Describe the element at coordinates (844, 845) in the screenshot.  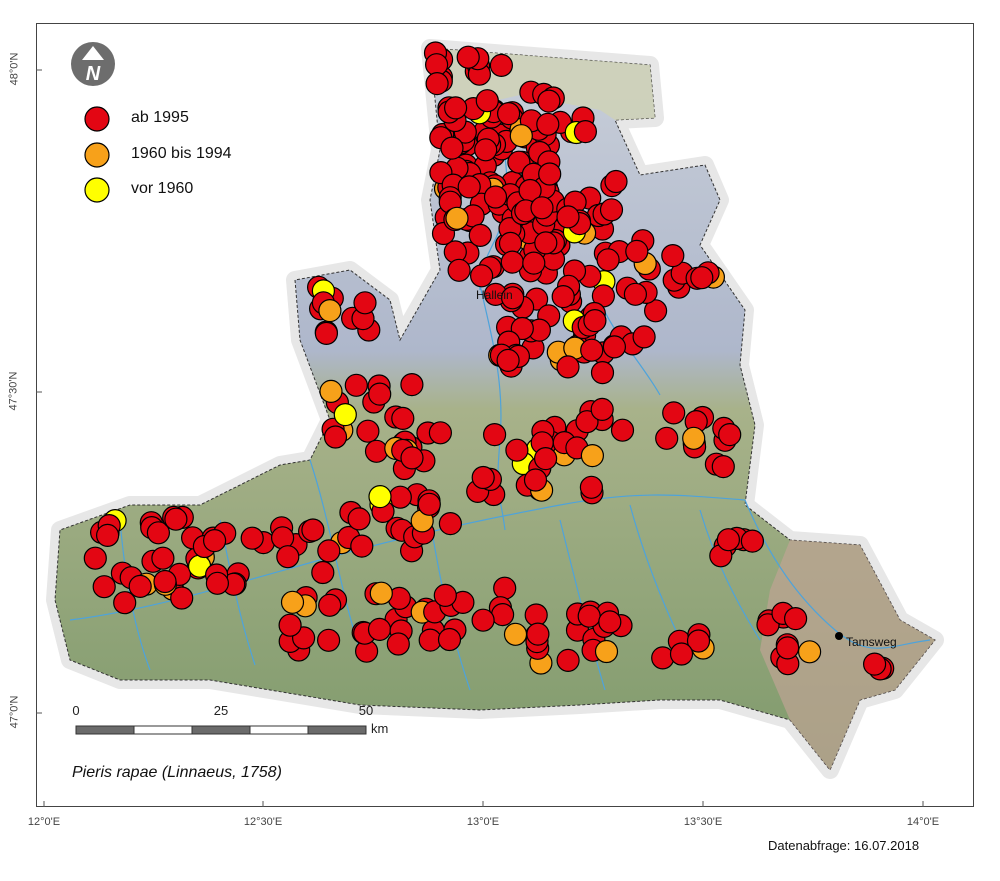
I see `data-query-date: Datenabfrage: 16.07.2018` at that location.